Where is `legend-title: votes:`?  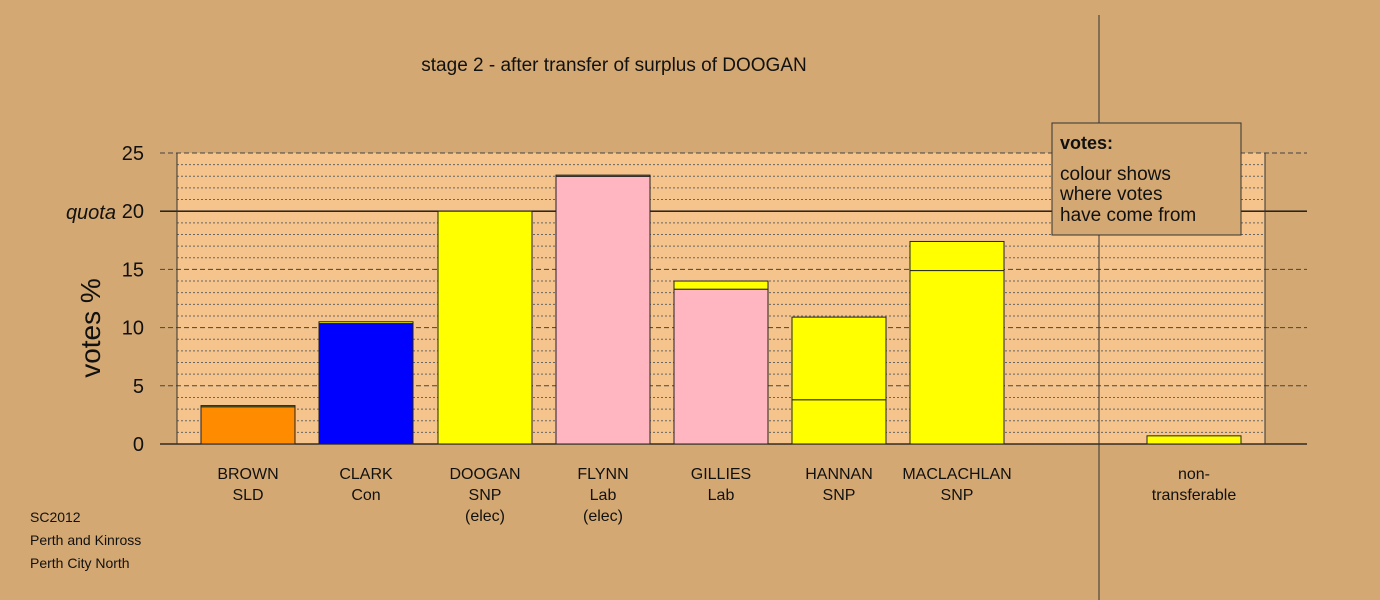 legend-title: votes: is located at coordinates (1086, 143).